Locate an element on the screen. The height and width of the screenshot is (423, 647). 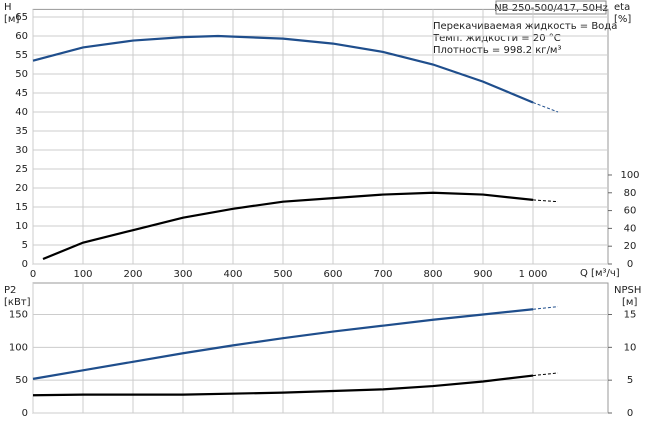
y-tick-label: 60 is located at coordinates (21, 36).